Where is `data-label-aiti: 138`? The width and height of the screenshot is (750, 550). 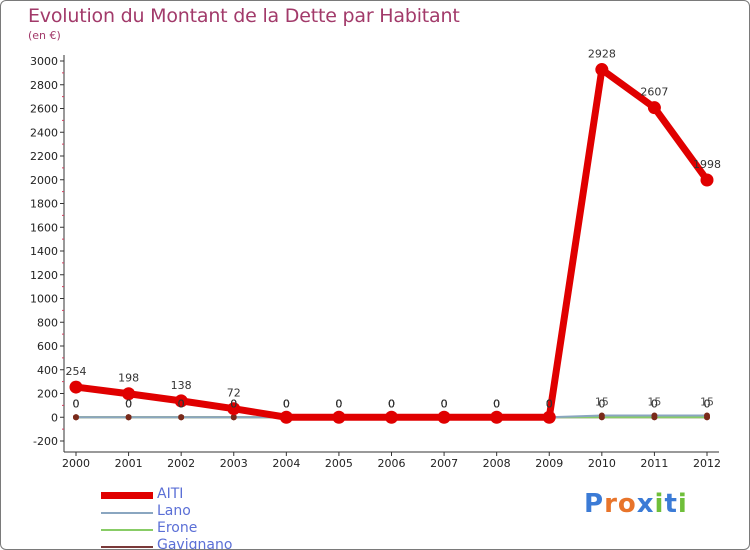
data-label-aiti: 138 is located at coordinates (181, 385).